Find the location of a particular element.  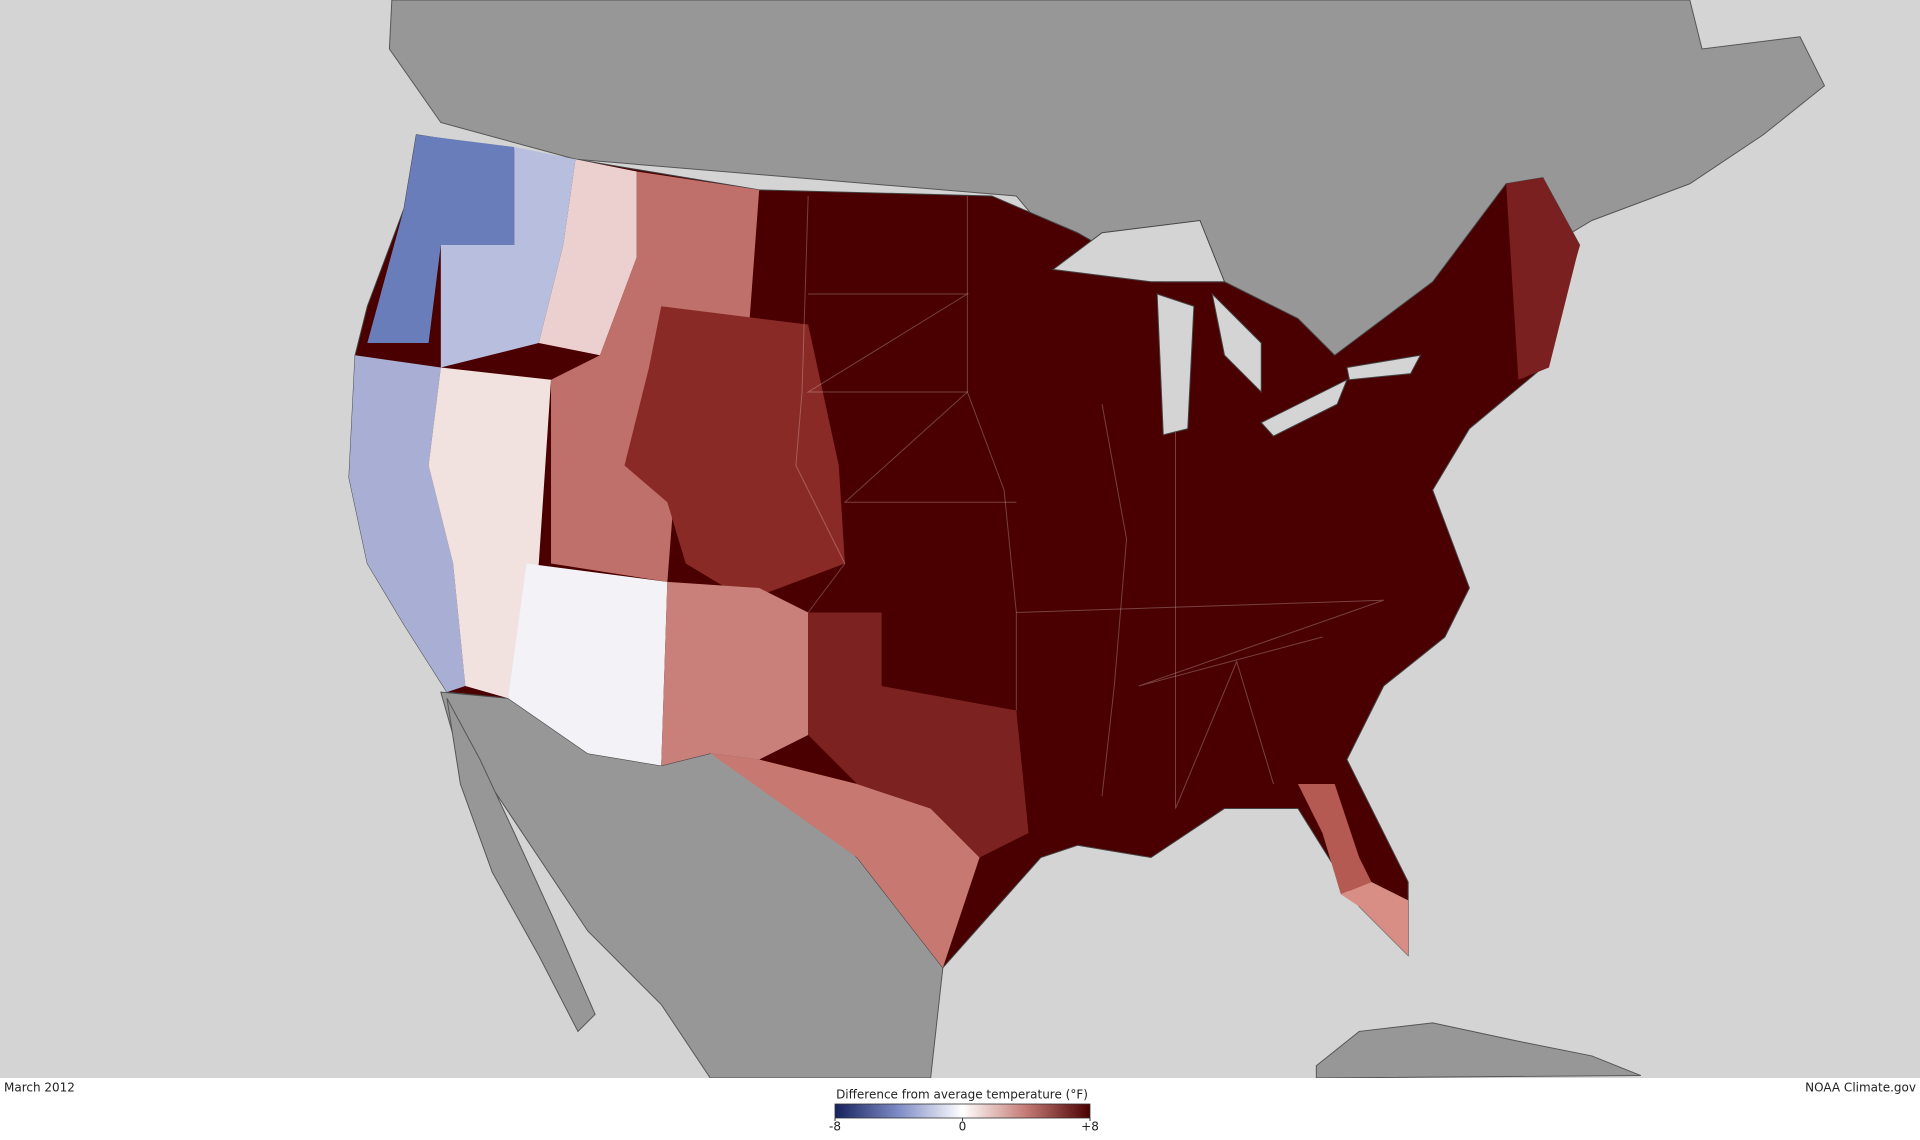

lake-superior is located at coordinates (1138, 251).